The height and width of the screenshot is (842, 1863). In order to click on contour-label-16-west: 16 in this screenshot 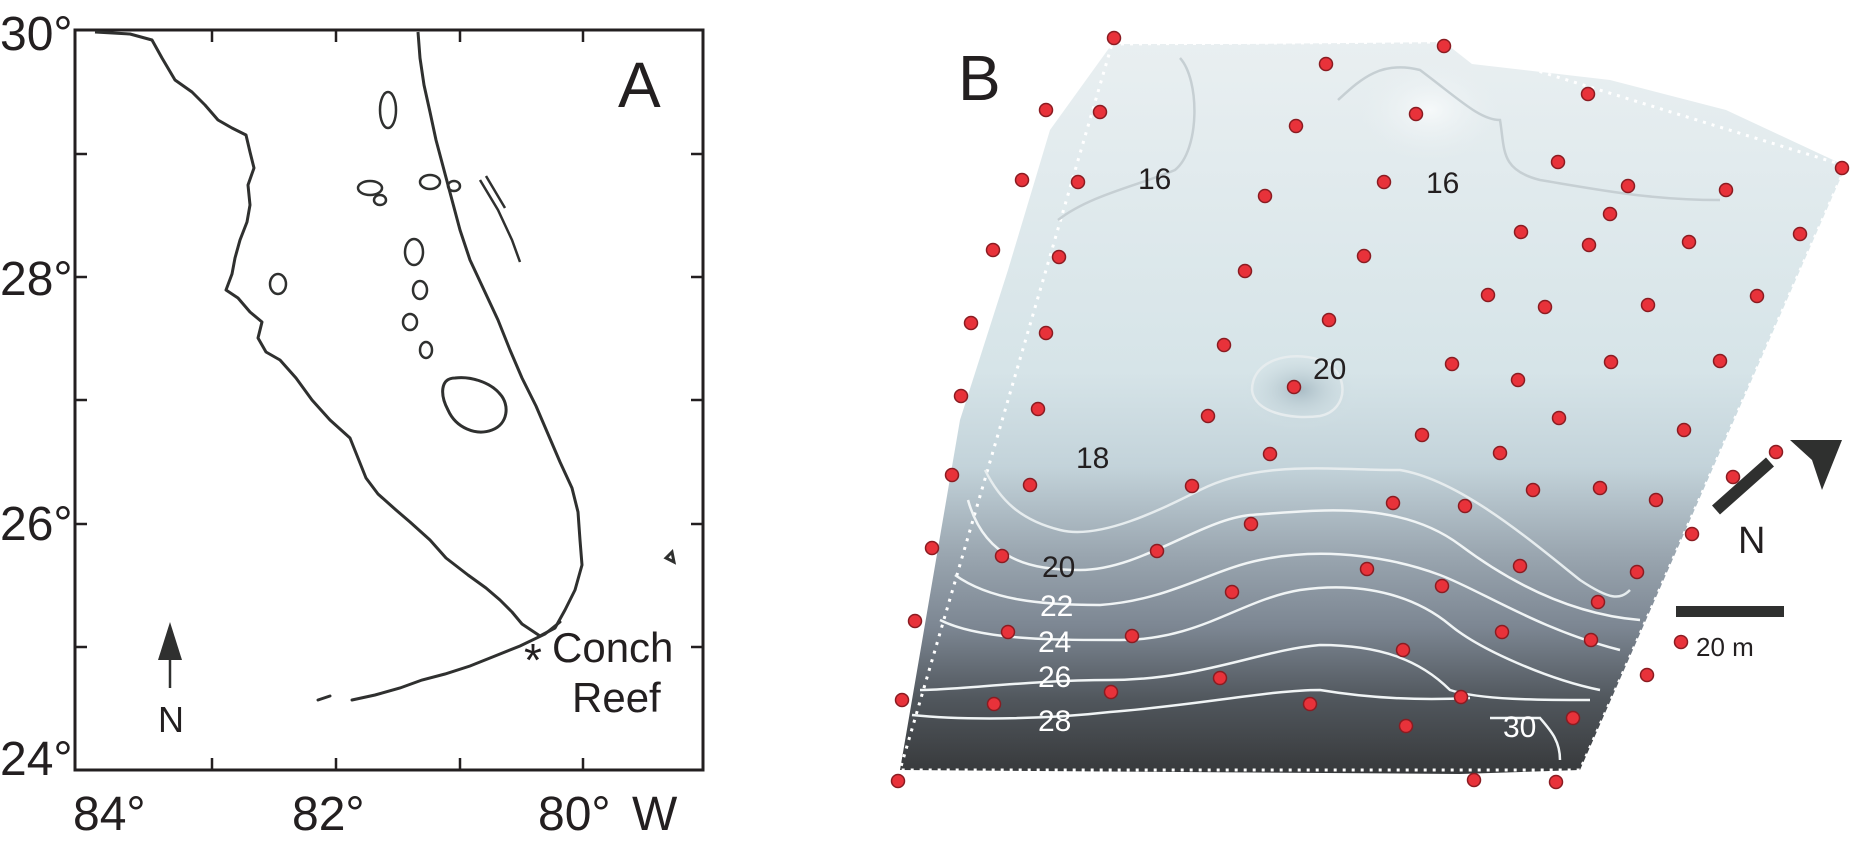, I will do `click(1154, 179)`.